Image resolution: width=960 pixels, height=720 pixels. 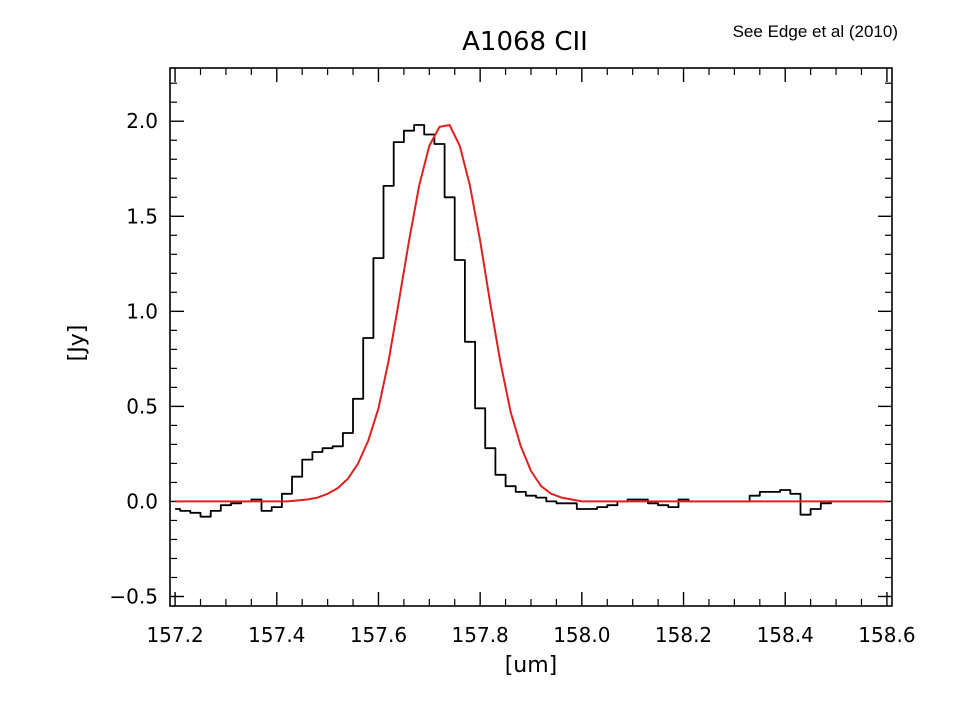 What do you see at coordinates (142, 406) in the screenshot?
I see `y-tick-label: 0.5` at bounding box center [142, 406].